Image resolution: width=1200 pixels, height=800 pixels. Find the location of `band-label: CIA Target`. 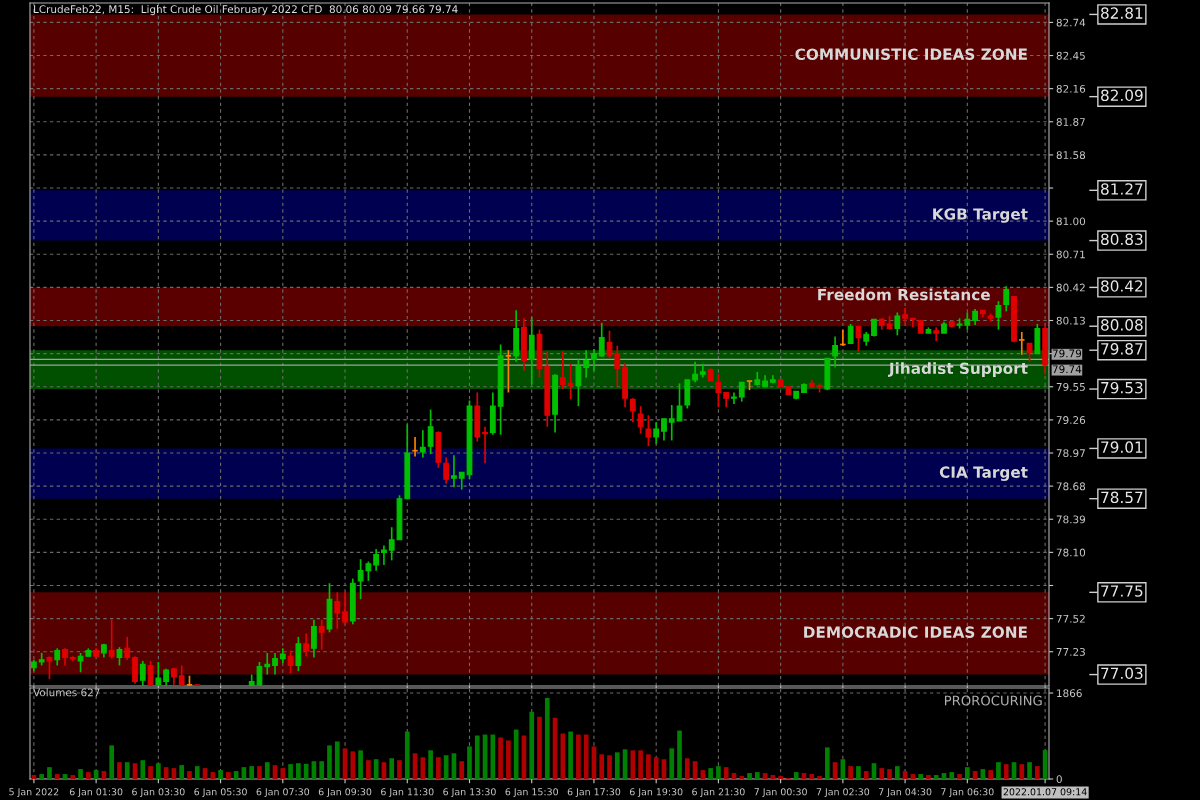

band-label: CIA Target is located at coordinates (983, 473).